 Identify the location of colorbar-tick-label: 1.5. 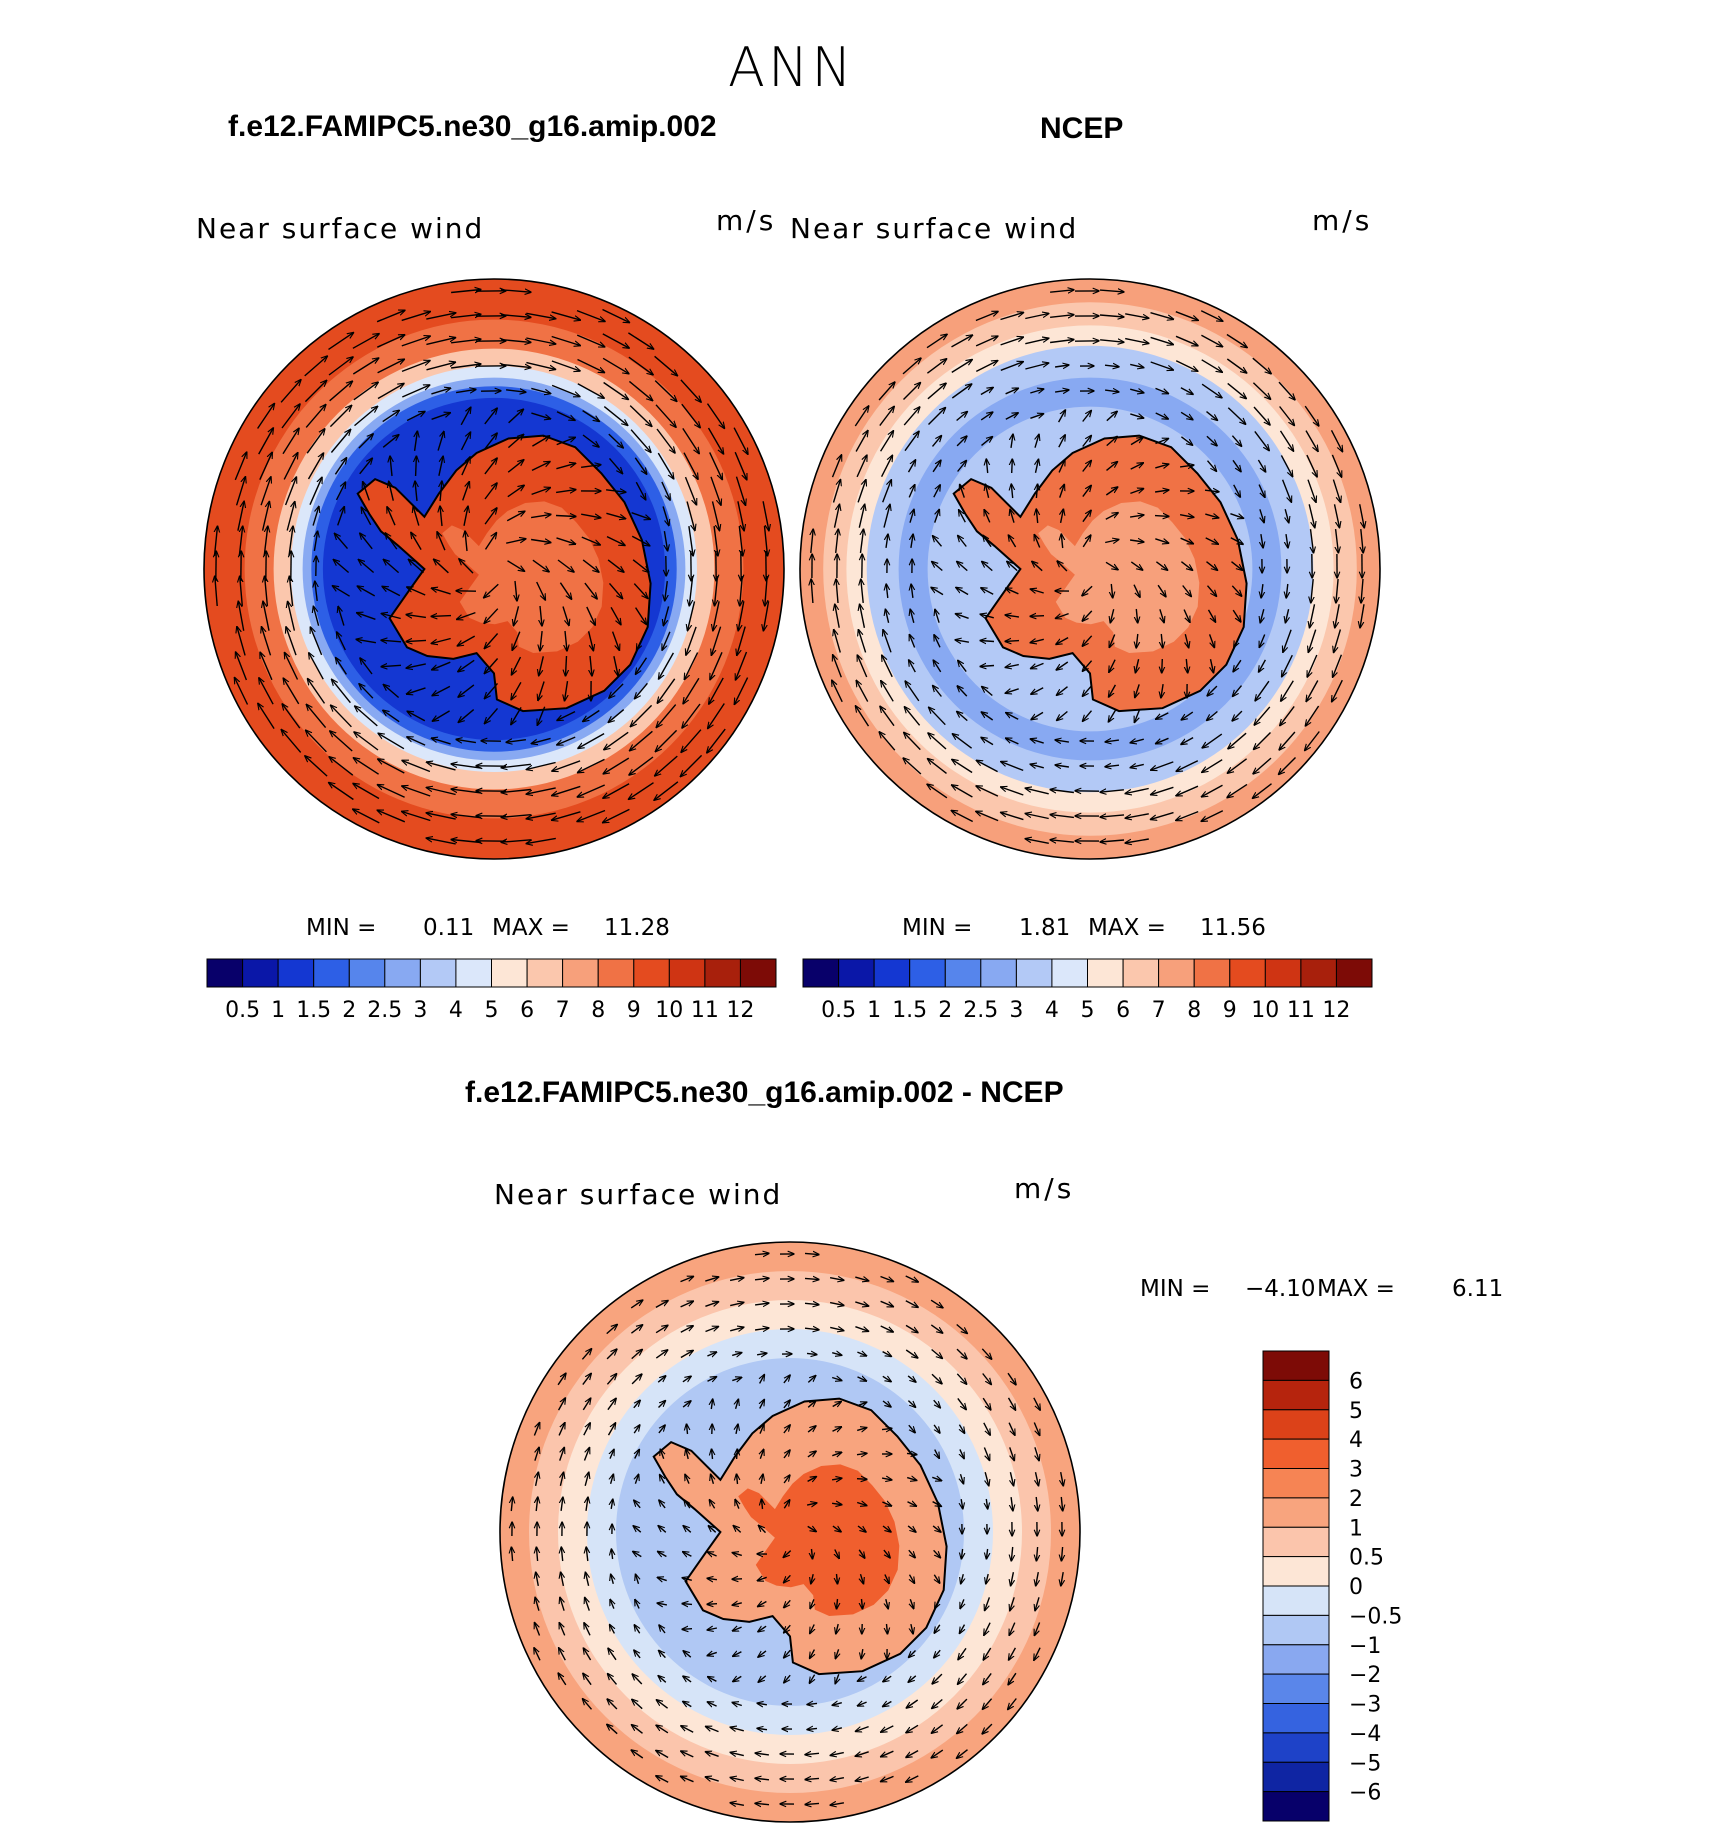
(909, 1010).